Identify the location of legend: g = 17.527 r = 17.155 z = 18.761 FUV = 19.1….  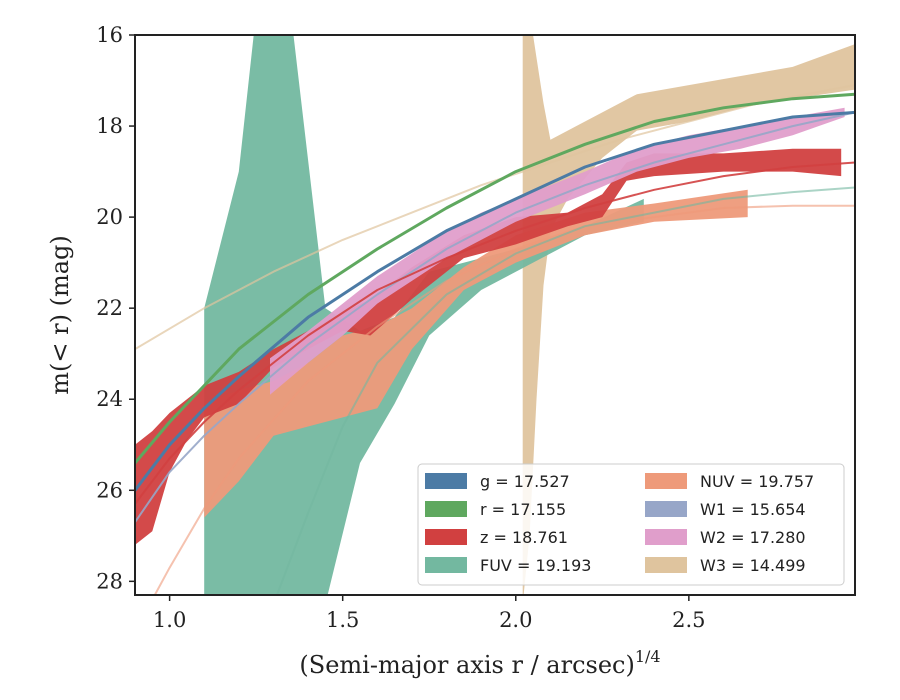
(631, 524).